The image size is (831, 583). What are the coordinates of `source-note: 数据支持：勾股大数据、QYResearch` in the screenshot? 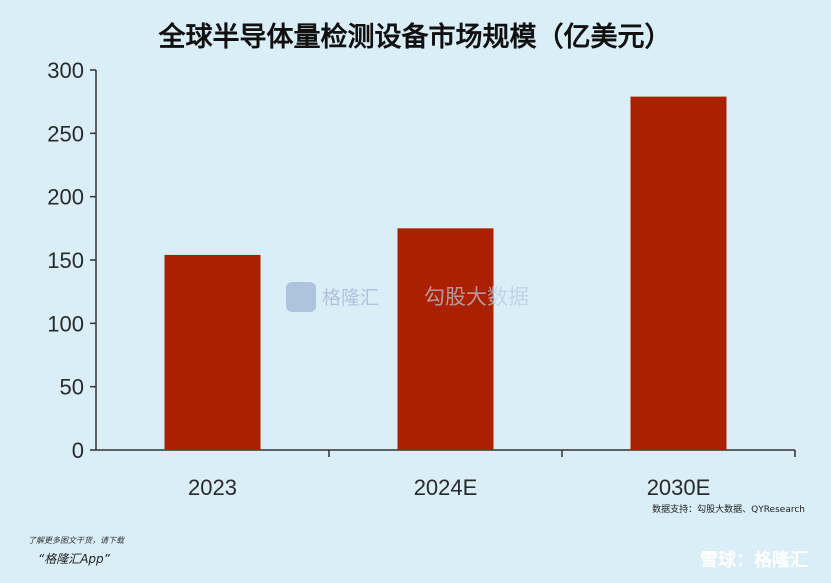 It's located at (728, 509).